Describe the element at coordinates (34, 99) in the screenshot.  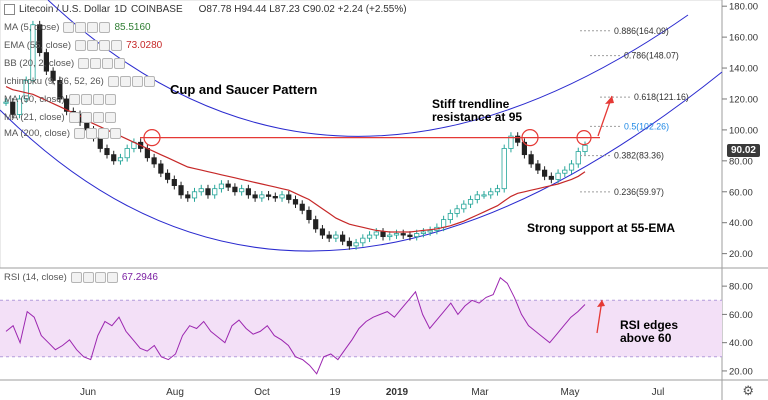
I see `indicator-label: MA (50, close)` at that location.